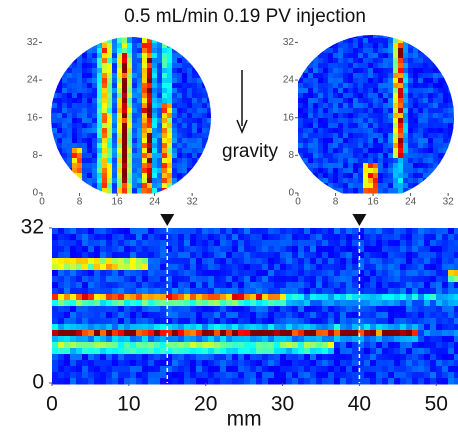 This screenshot has height=437, width=458. I want to click on x-tick-label: 16, so click(374, 202).